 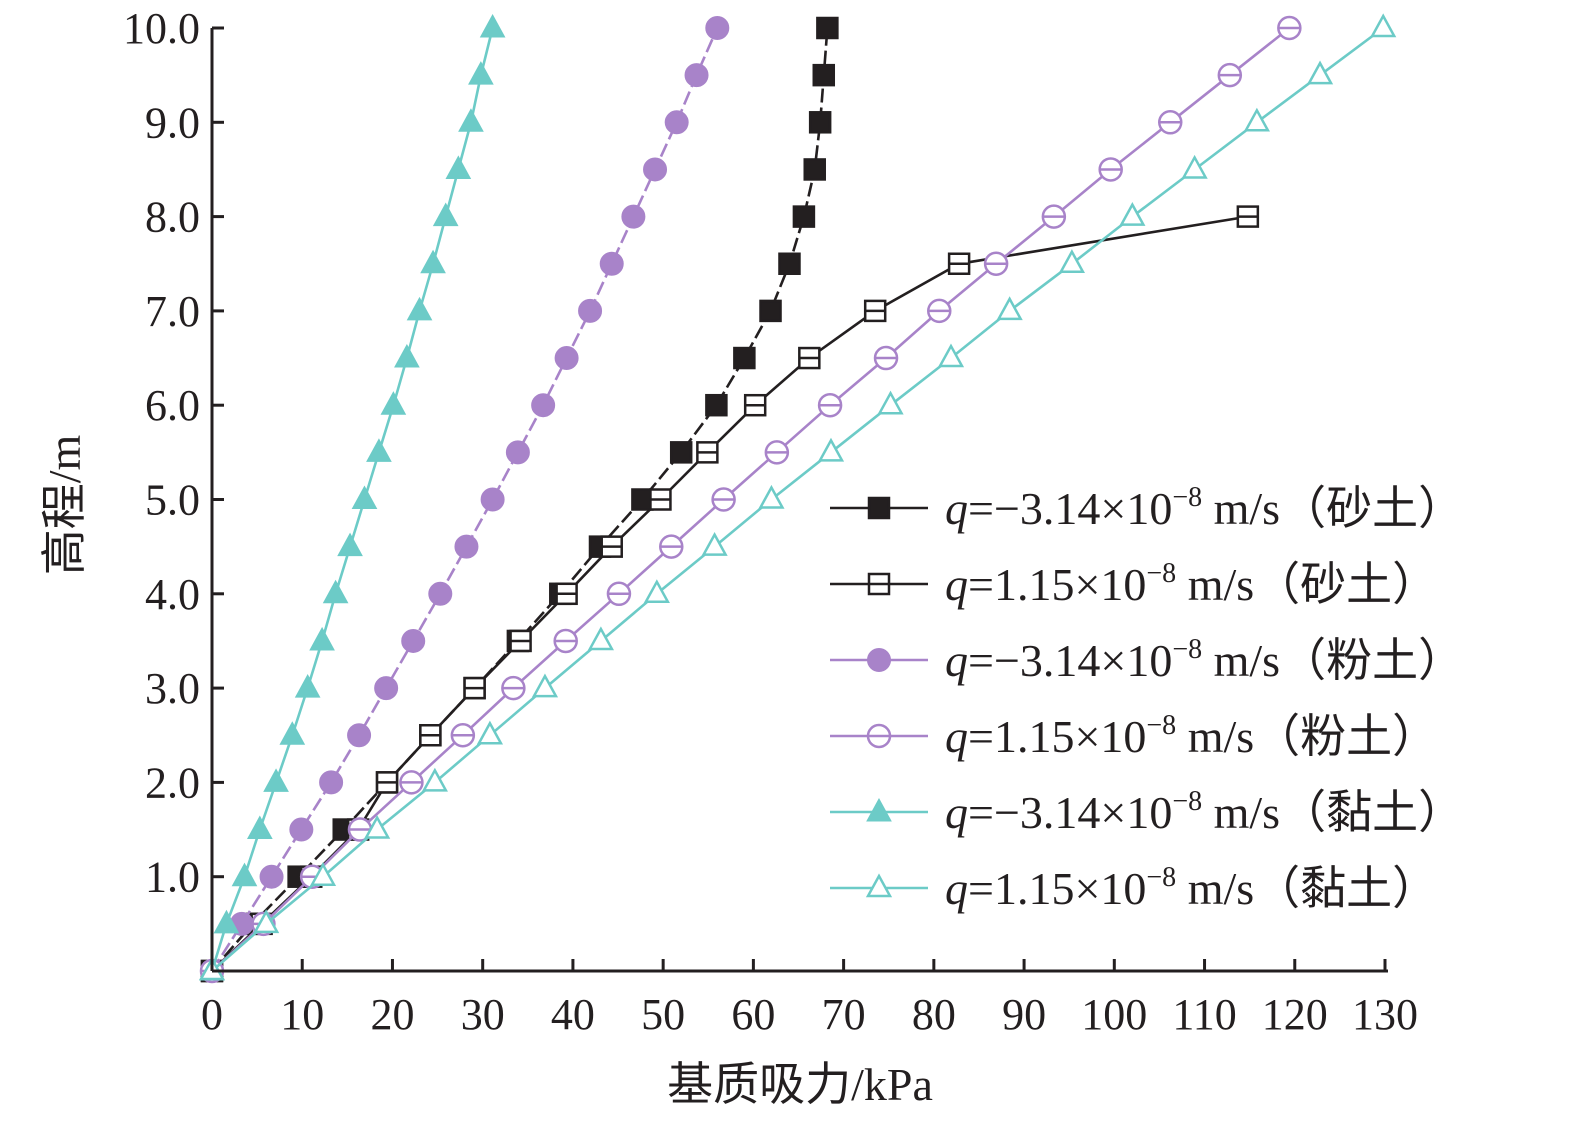 I want to click on x-tick-label: 30, so click(x=483, y=1014).